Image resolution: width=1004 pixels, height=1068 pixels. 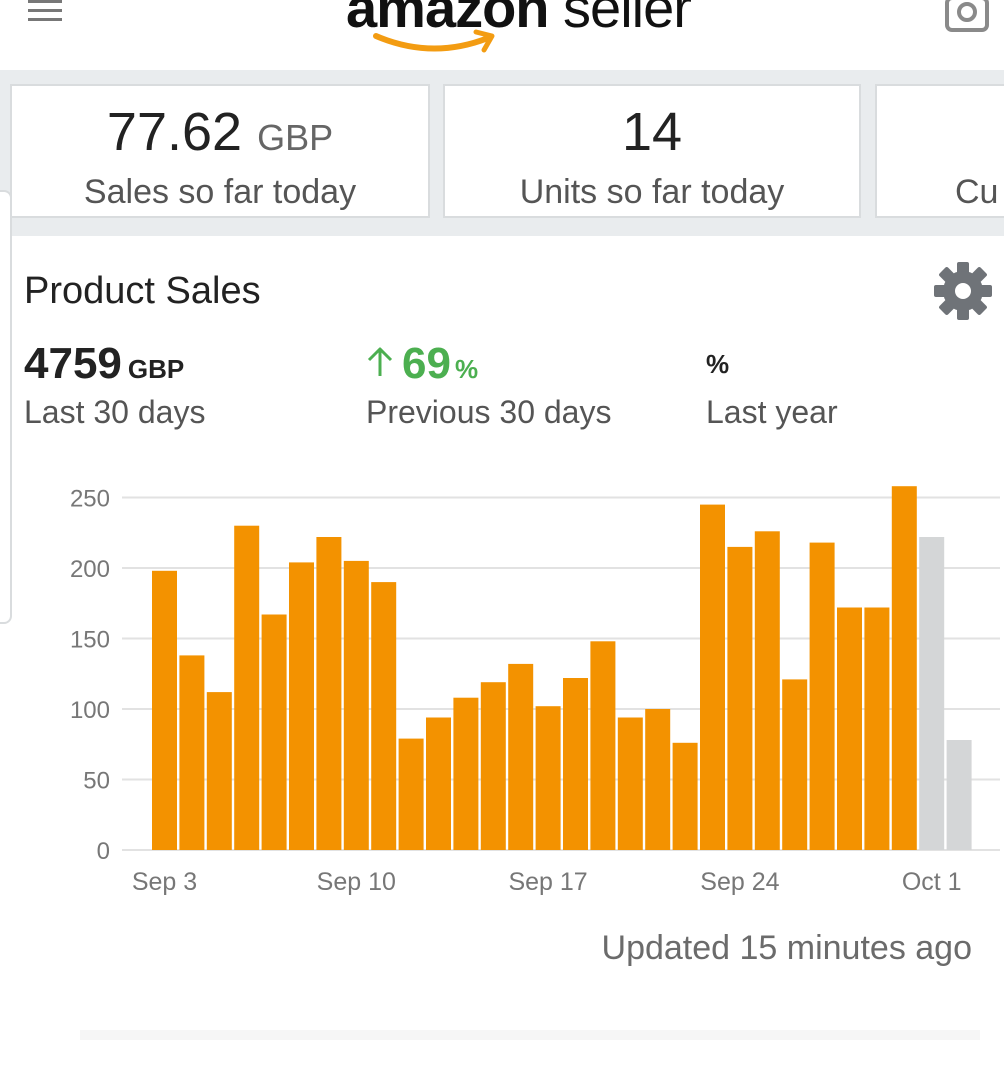 I want to click on stat-previous-30-days-unit: %, so click(x=466, y=369).